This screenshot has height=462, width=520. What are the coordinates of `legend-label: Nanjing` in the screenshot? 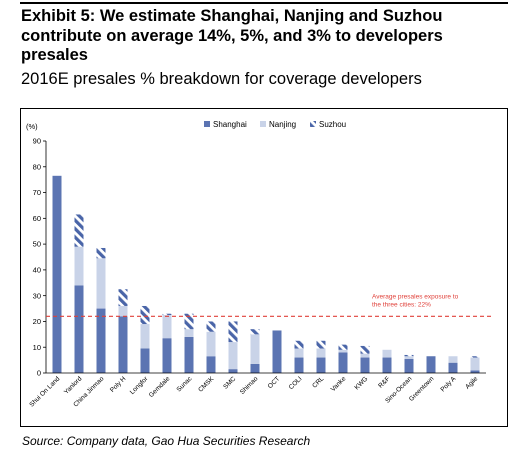 It's located at (282, 124).